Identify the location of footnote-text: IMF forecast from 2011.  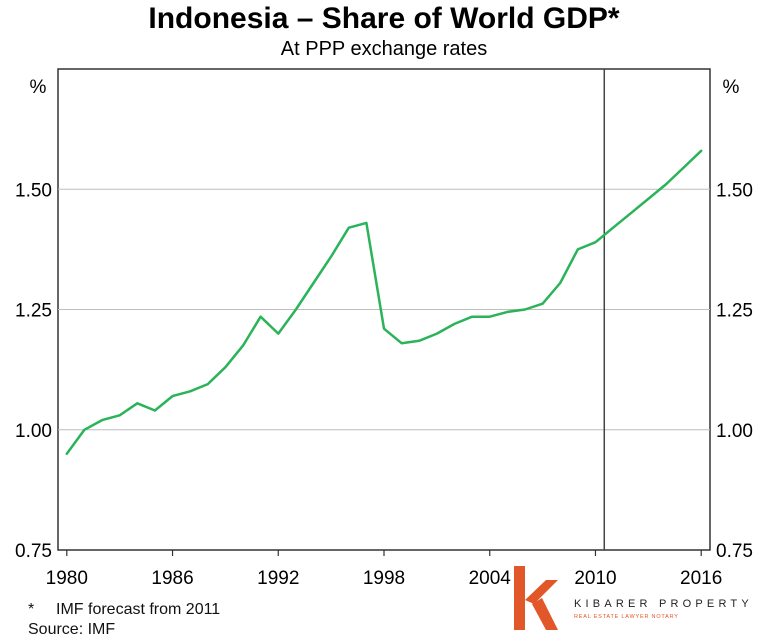
(138, 609).